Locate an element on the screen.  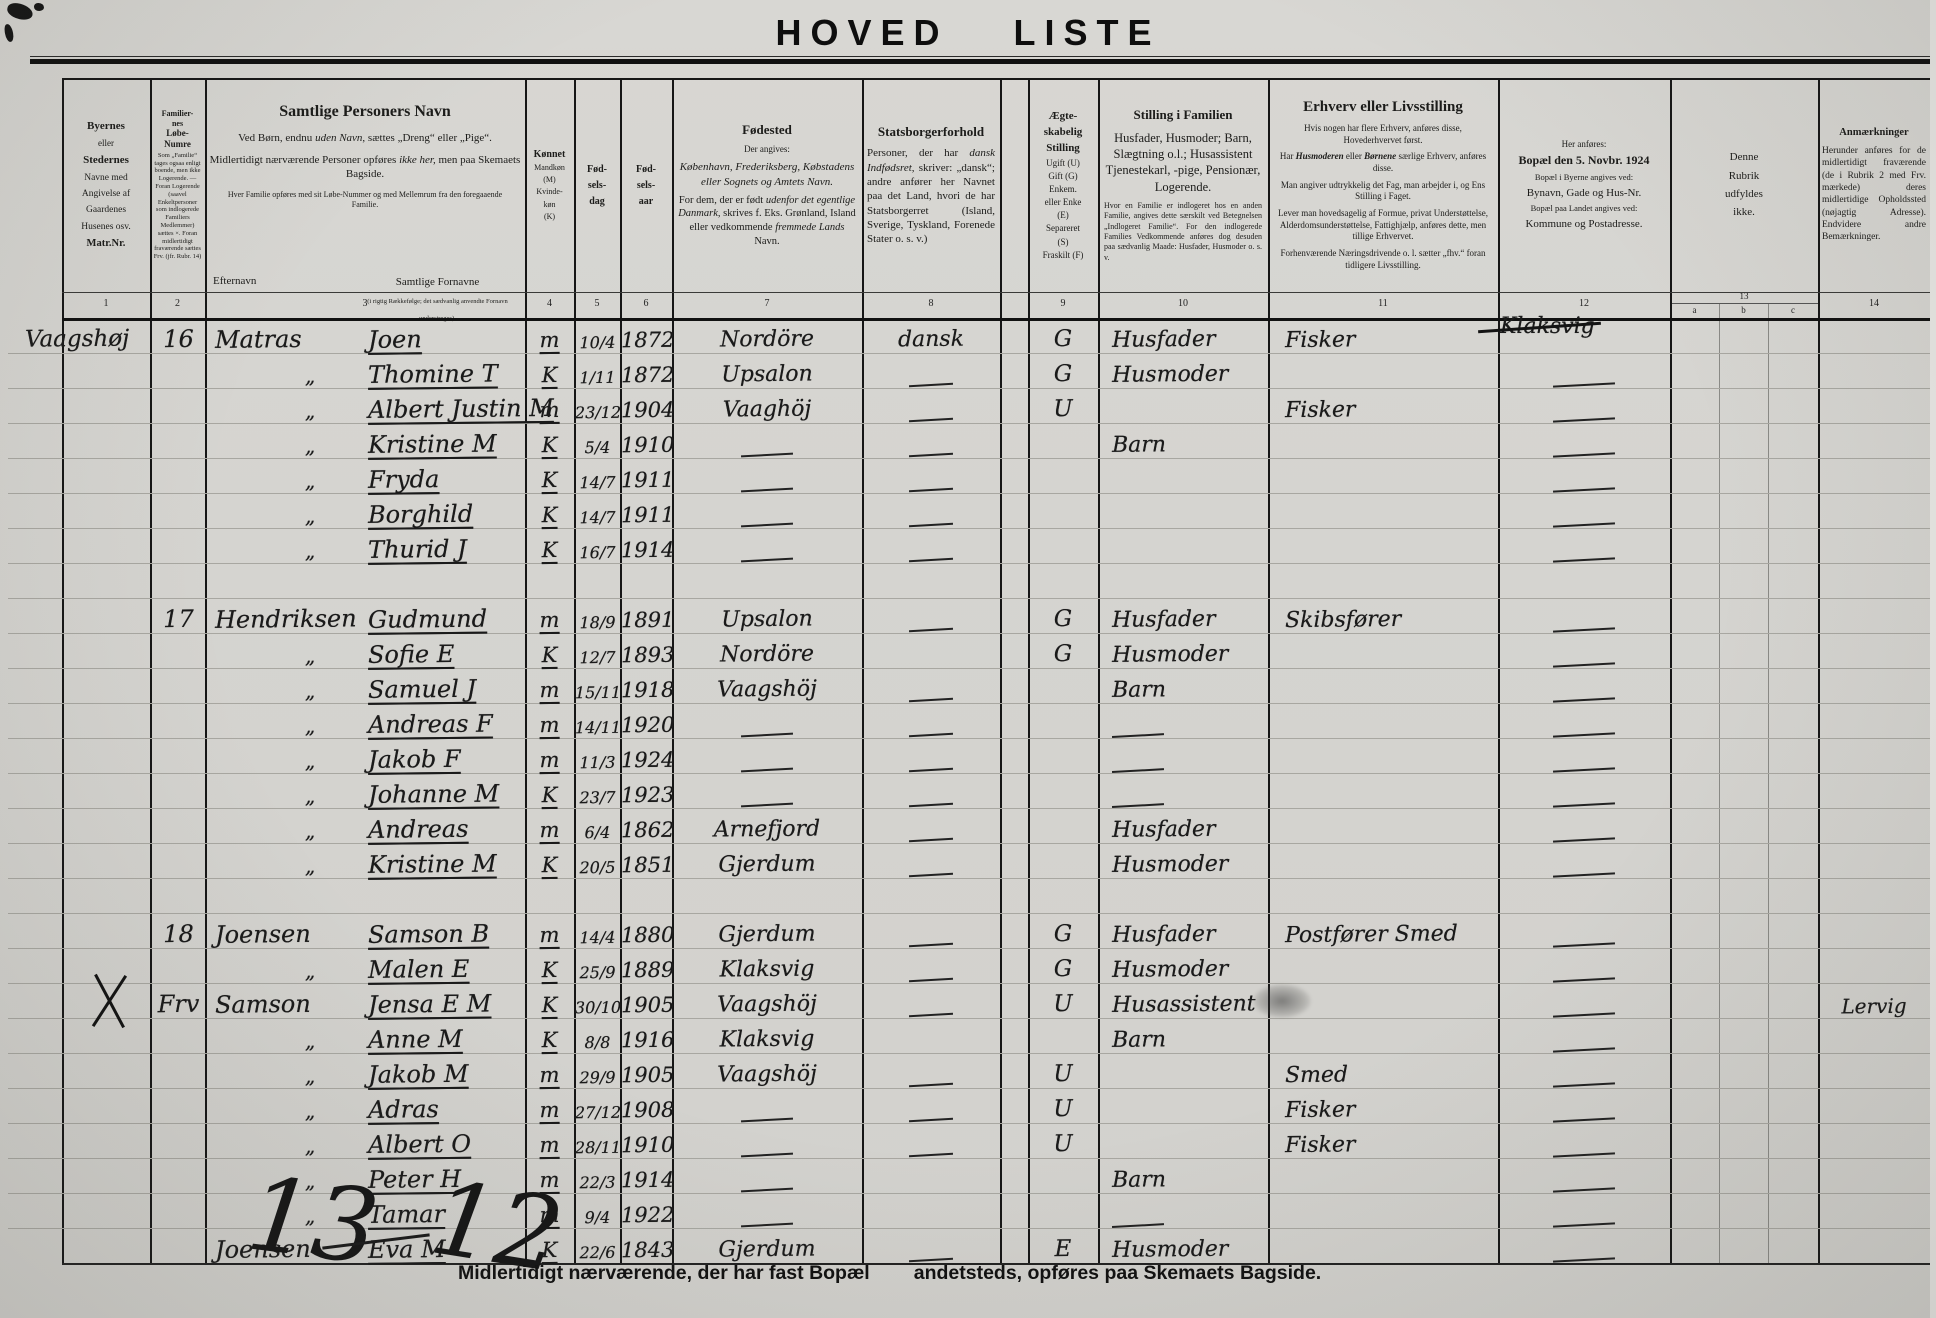
table-row: „ Kristine M K 5/4 1910 — — Barn — is located at coordinates (968, 440).